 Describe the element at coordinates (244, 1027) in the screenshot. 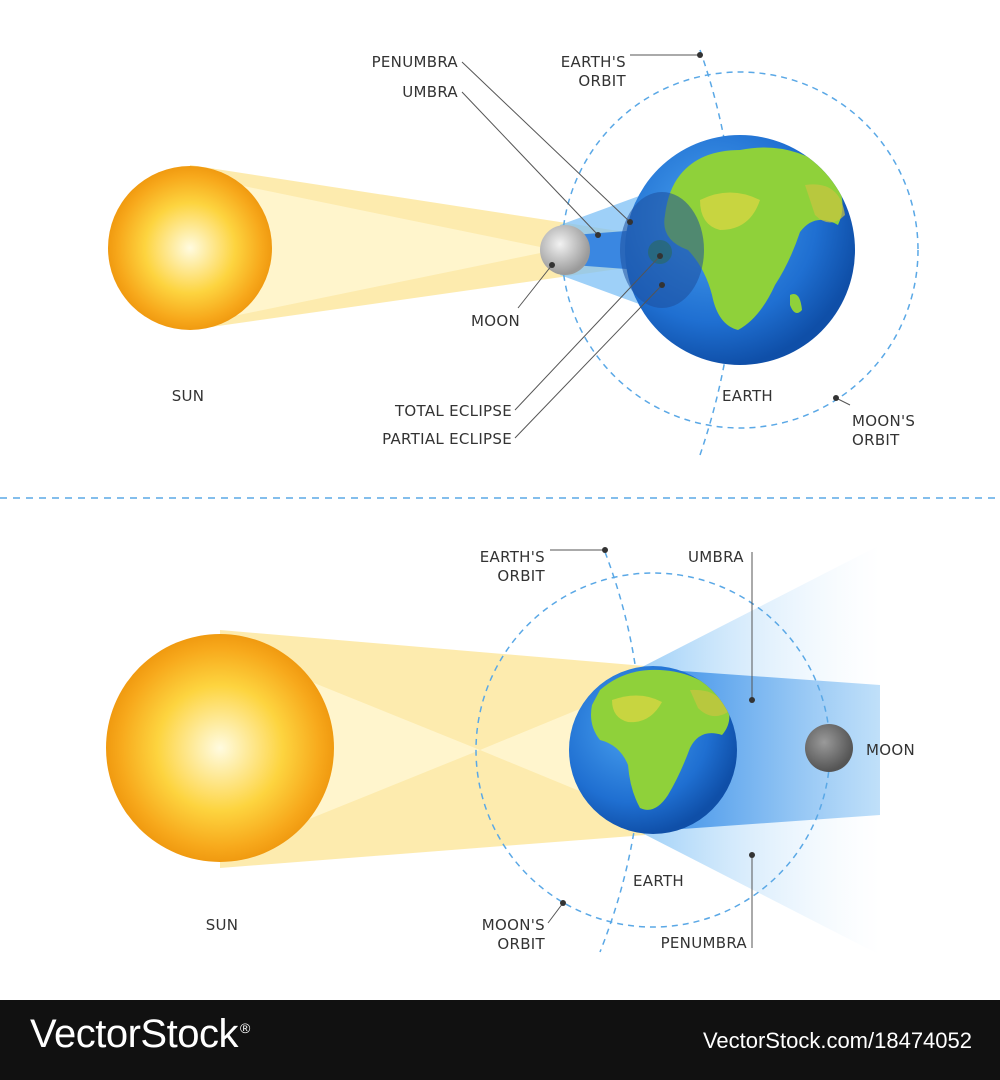

I see `registered-mark: ®` at that location.